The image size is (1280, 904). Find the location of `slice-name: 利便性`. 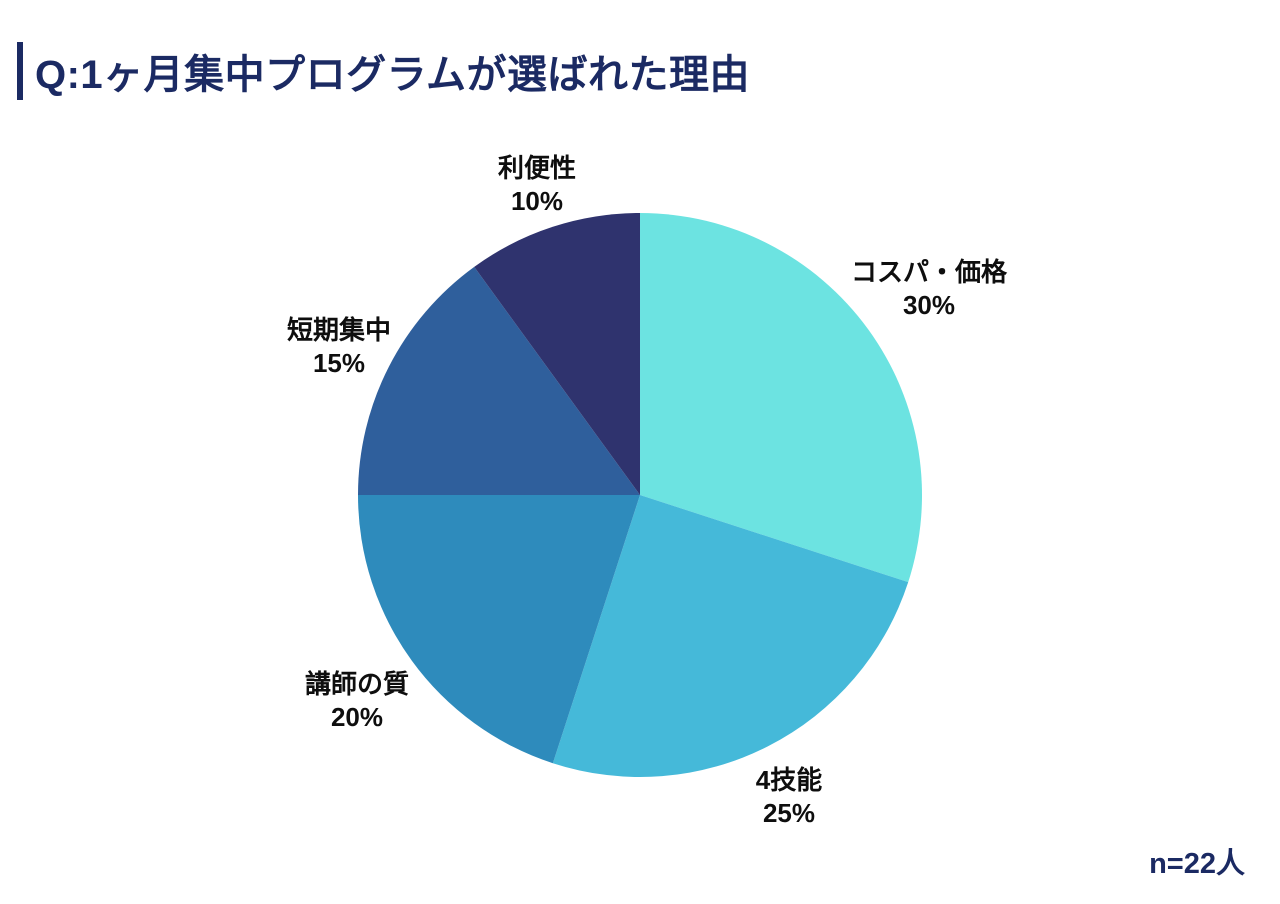

slice-name: 利便性 is located at coordinates (537, 168).